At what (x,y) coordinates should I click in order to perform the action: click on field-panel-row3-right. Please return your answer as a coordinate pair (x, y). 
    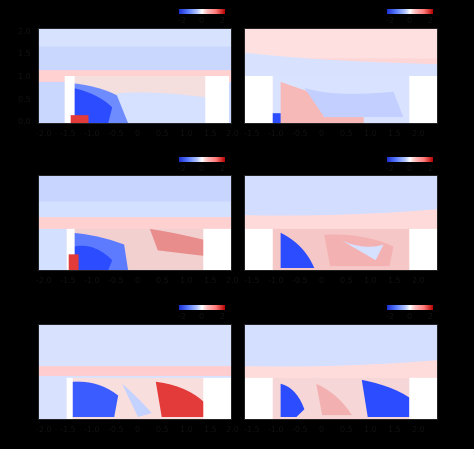
    Looking at the image, I should click on (341, 372).